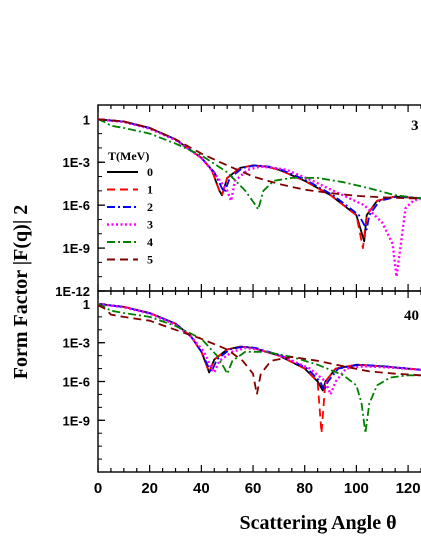 This screenshot has width=421, height=545. I want to click on legend-label-0: 0, so click(150, 172).